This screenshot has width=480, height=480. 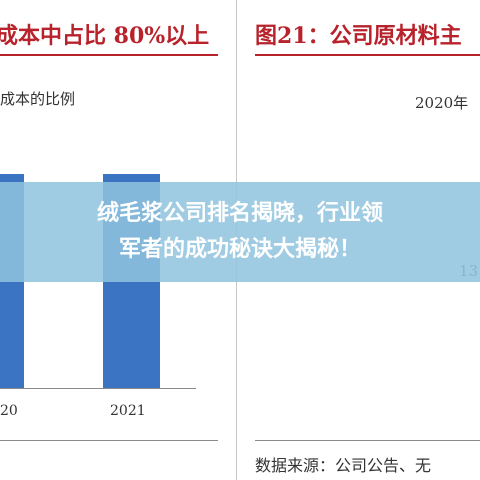 I want to click on left-bottom-rule, so click(x=109, y=440).